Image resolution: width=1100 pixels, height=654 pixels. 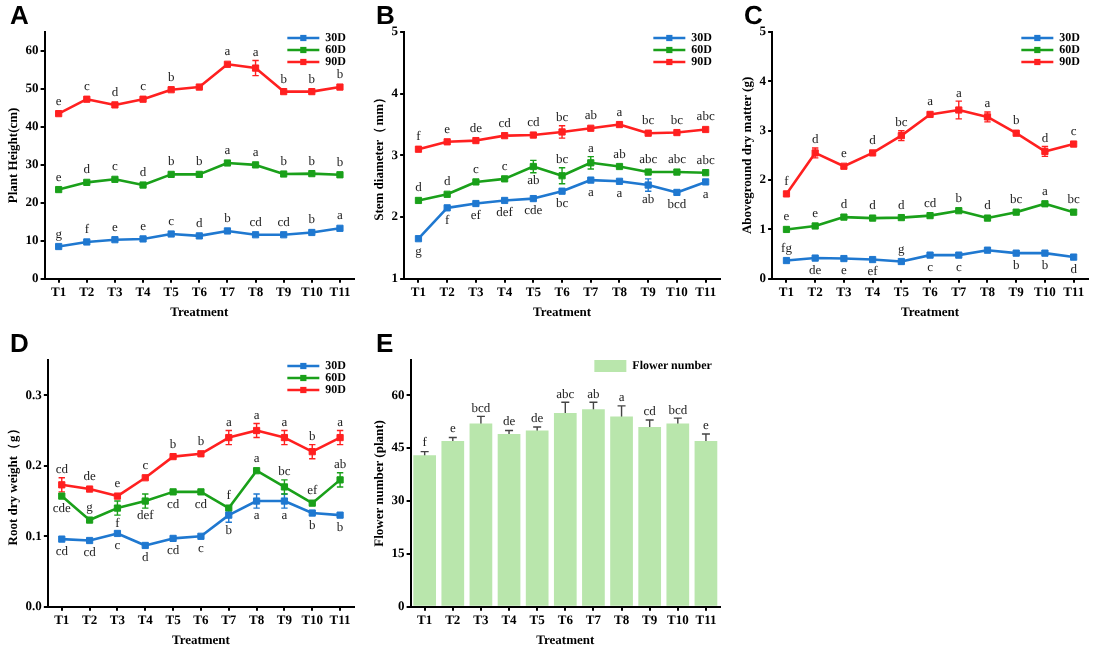 What do you see at coordinates (20, 15) in the screenshot?
I see `chart-title: A` at bounding box center [20, 15].